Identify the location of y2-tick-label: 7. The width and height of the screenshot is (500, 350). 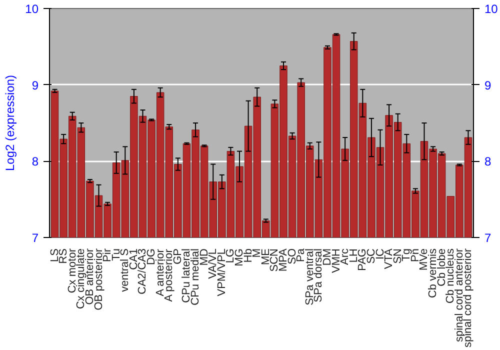
(488, 238).